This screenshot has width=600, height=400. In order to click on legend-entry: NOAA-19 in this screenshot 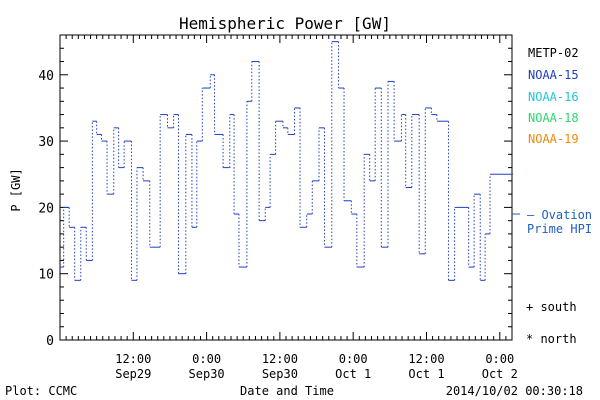, I will do `click(553, 139)`.